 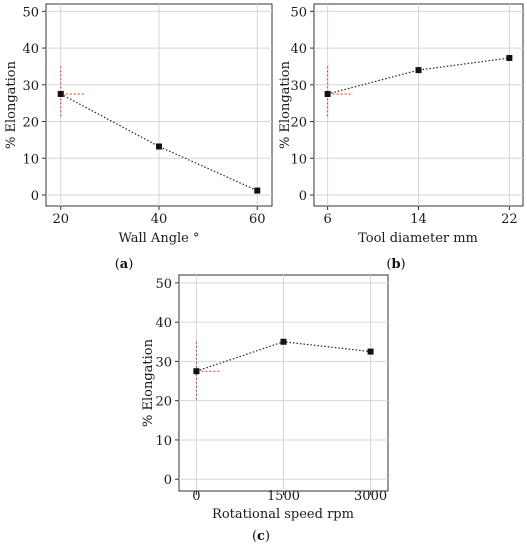 I want to click on x-tick-label: 3000, so click(x=370, y=496).